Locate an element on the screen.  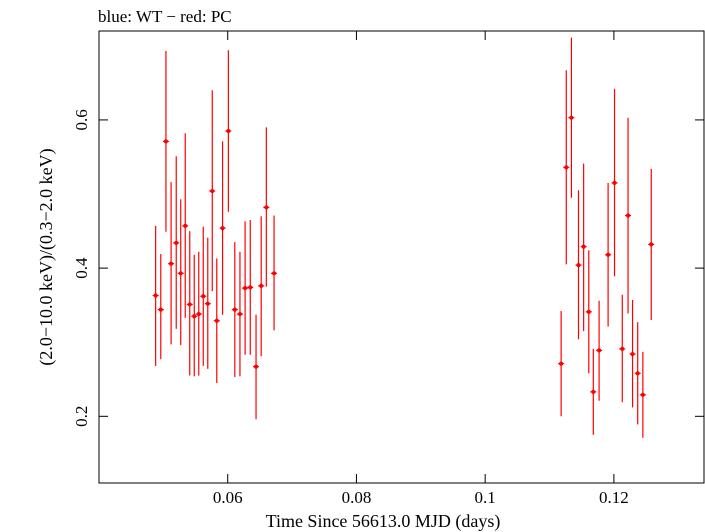
x-tick-label: 0.1 is located at coordinates (485, 497).